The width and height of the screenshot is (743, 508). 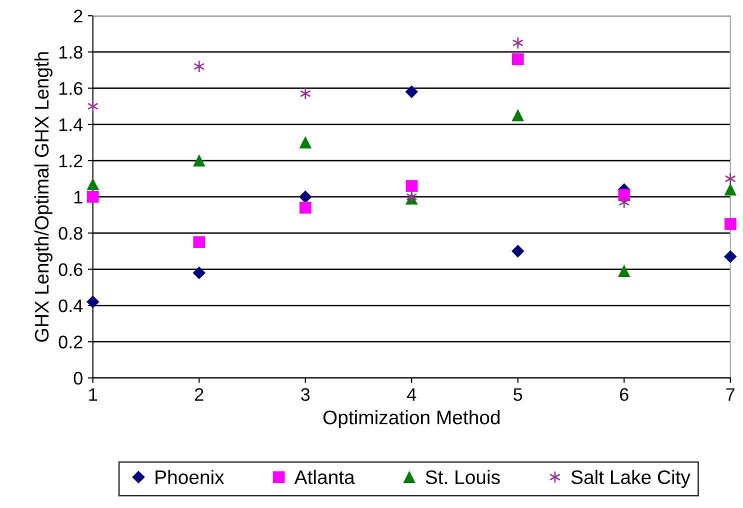 What do you see at coordinates (70, 88) in the screenshot?
I see `y-tick-label: 1.6` at bounding box center [70, 88].